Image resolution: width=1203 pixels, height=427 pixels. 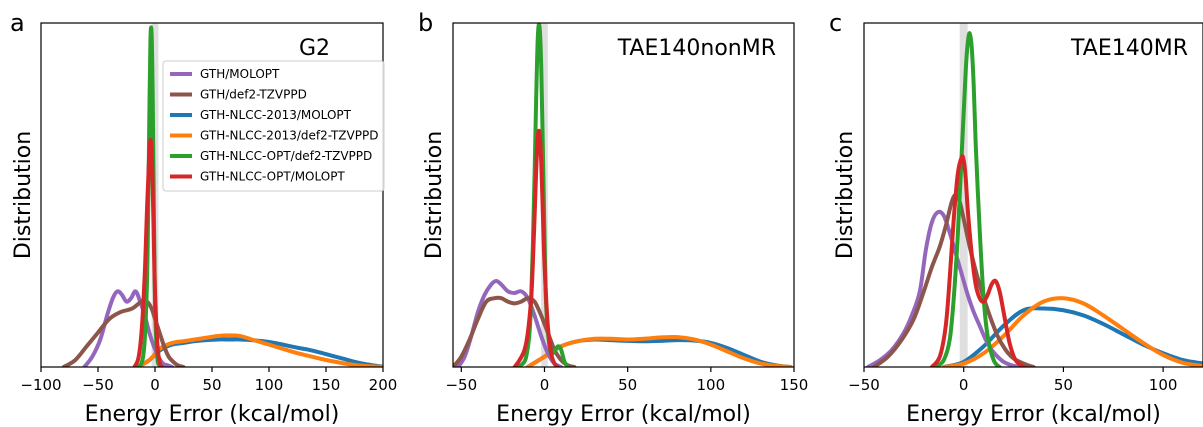 I want to click on panel-title: TAE140MR, so click(x=1129, y=48).